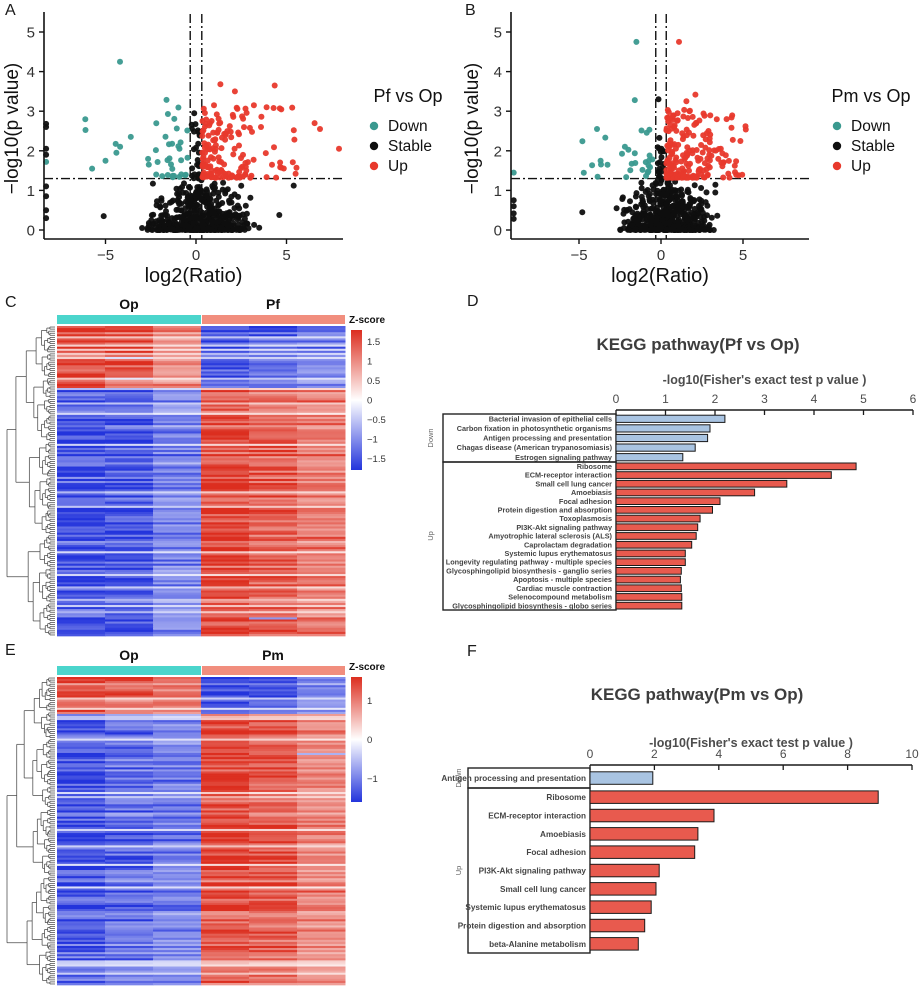 The width and height of the screenshot is (919, 991). I want to click on bar-label: Antigen processing and presentation, so click(513, 778).